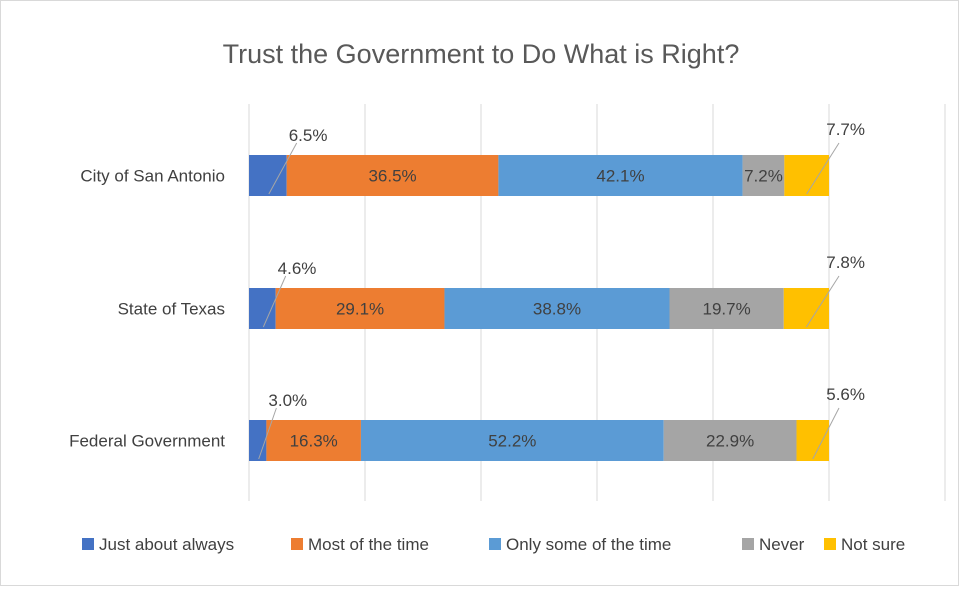 The height and width of the screenshot is (592, 961). Describe the element at coordinates (152, 176) in the screenshot. I see `category-label: City of San Antonio` at that location.